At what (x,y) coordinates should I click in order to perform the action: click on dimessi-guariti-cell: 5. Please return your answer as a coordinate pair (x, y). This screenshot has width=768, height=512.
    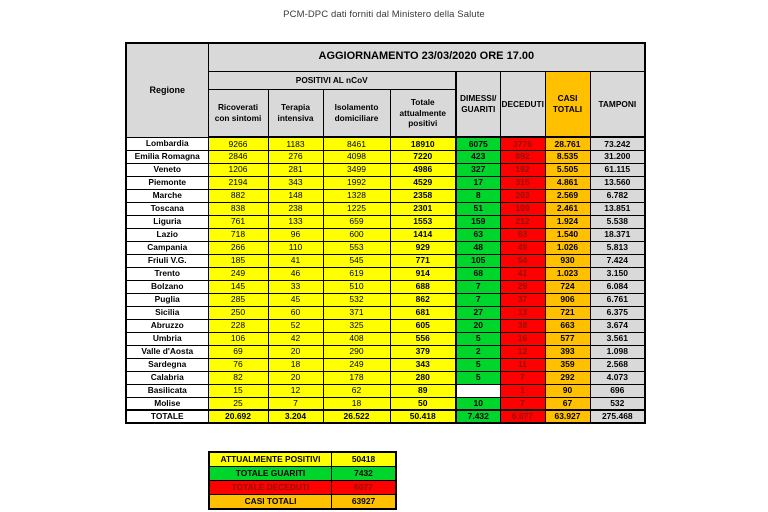
    Looking at the image, I should click on (478, 338).